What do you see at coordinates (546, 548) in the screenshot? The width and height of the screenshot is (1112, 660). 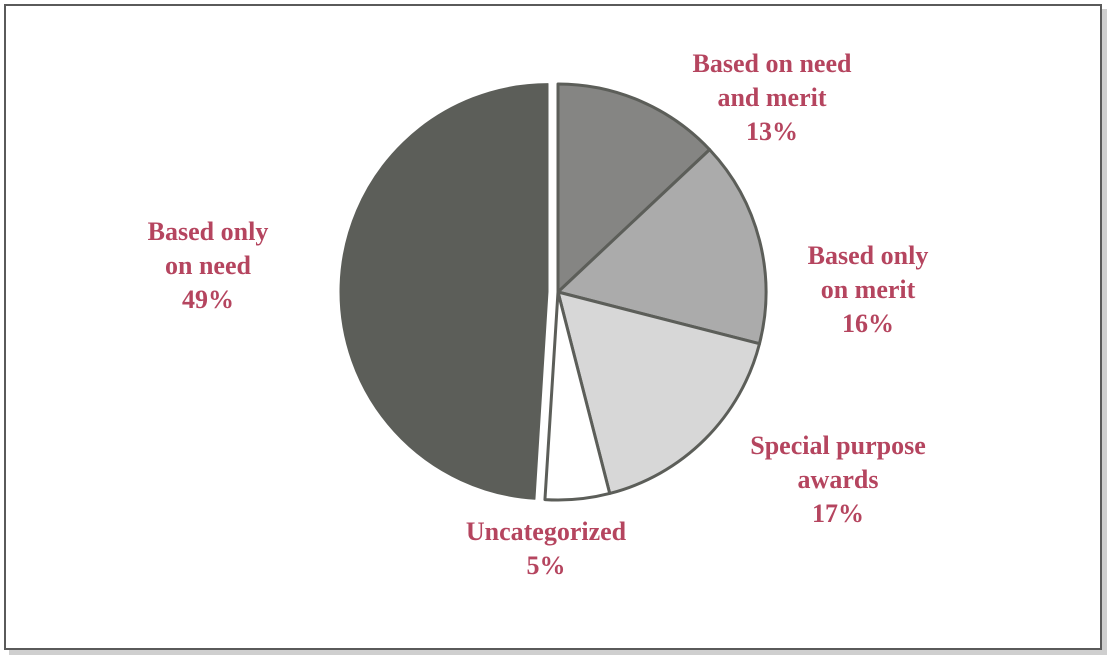 I see `slice-label-4: Uncategorized 5%` at bounding box center [546, 548].